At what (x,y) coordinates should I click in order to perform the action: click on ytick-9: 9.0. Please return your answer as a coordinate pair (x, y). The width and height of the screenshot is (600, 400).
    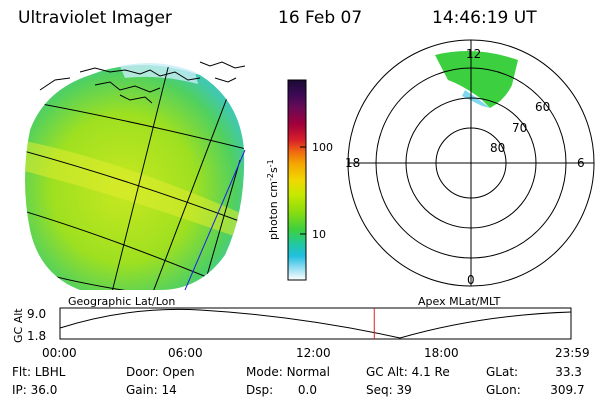
    Looking at the image, I should click on (36, 314).